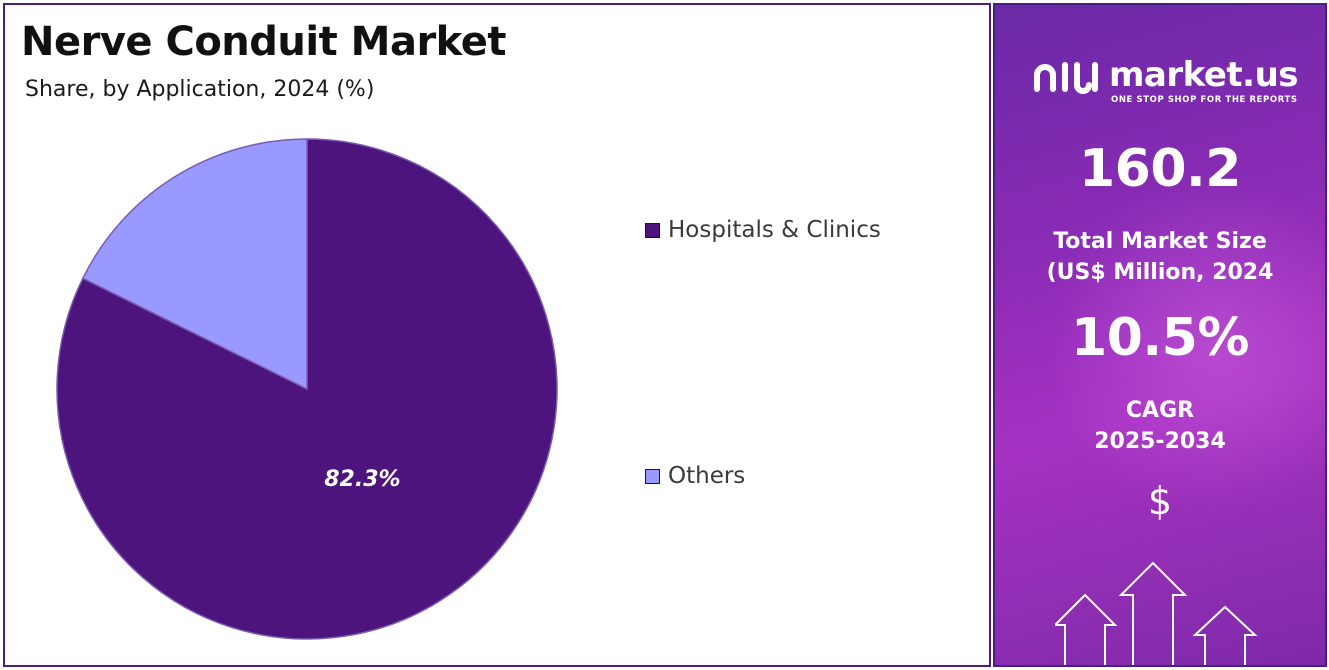 The image size is (1329, 670). Describe the element at coordinates (1160, 272) in the screenshot. I see `market-size-label-line-2: (US$ Million, 2024` at that location.